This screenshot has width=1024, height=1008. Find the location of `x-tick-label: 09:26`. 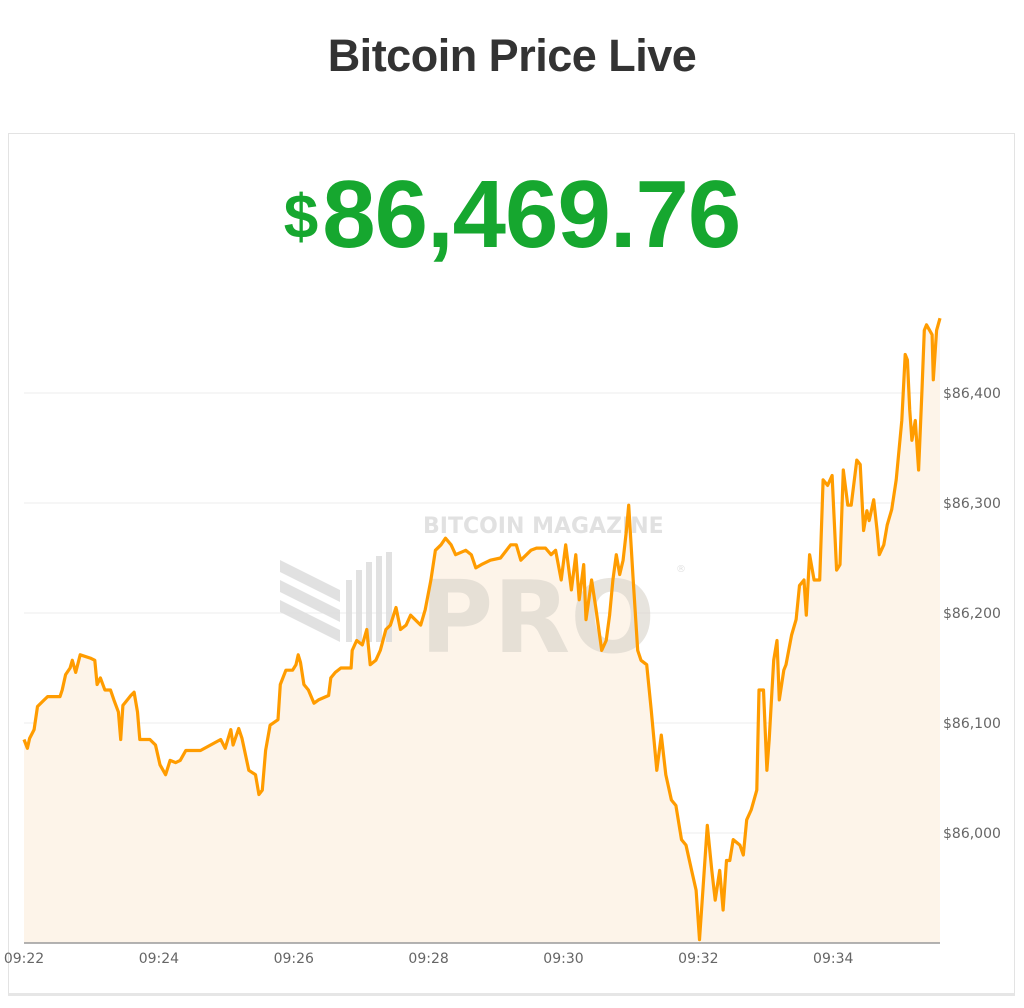

x-tick-label: 09:26 is located at coordinates (294, 959).